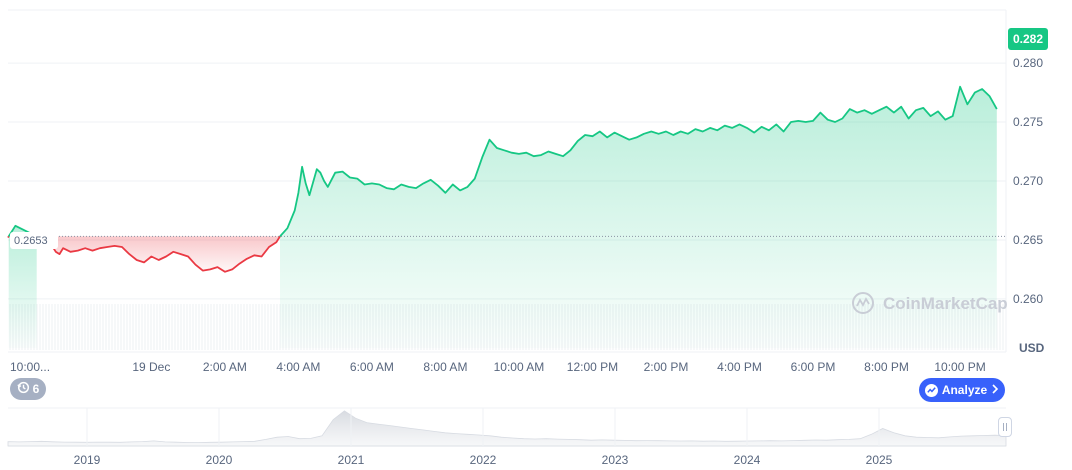 This screenshot has width=1072, height=470. I want to click on baseline-value: 0.2653, so click(31, 241).